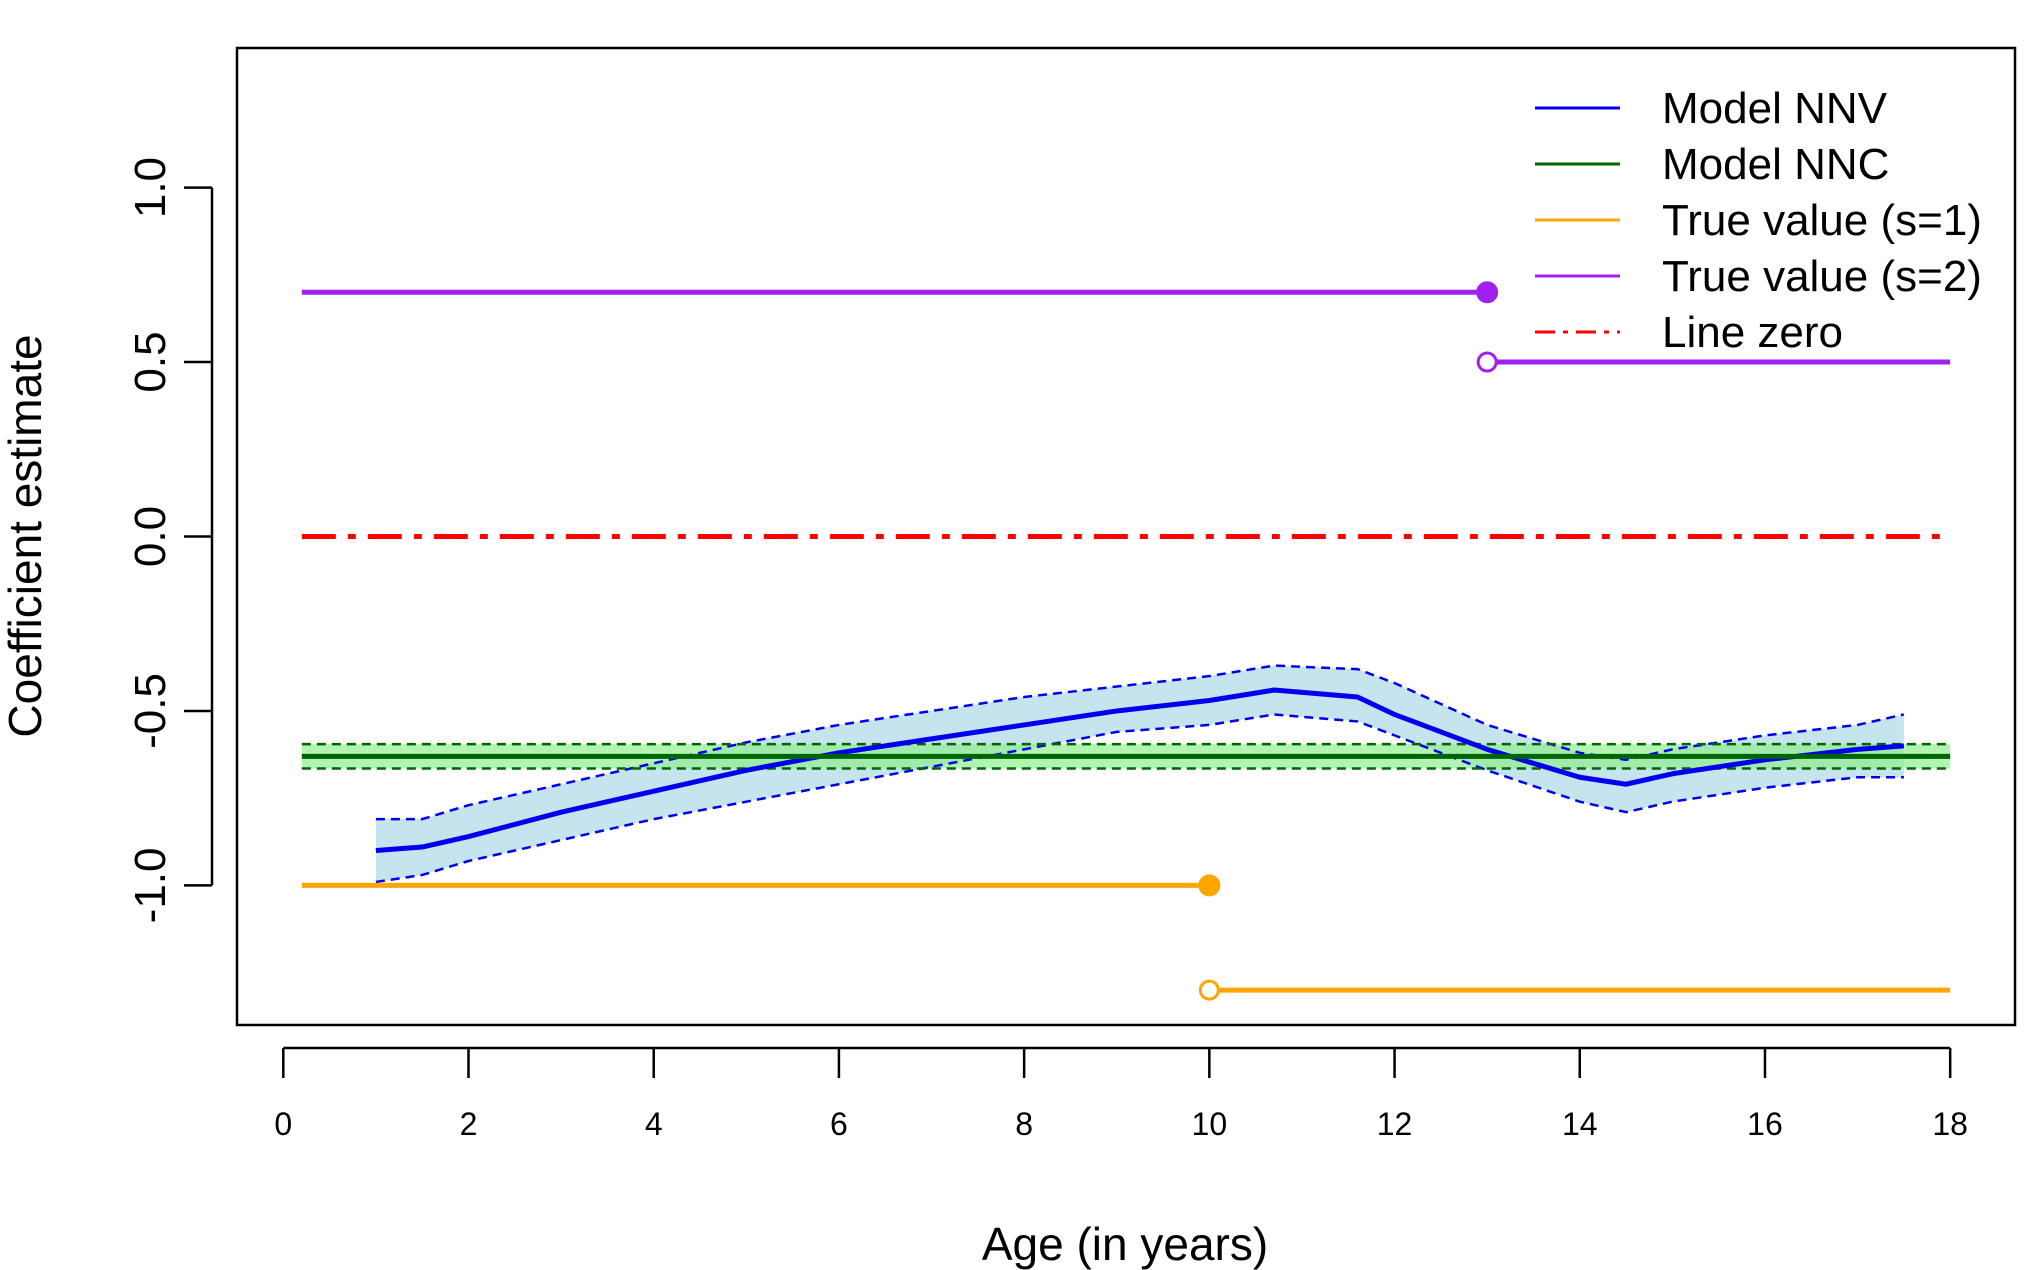 The image size is (2035, 1270). Describe the element at coordinates (1765, 1124) in the screenshot. I see `x-tick-label: 16` at that location.